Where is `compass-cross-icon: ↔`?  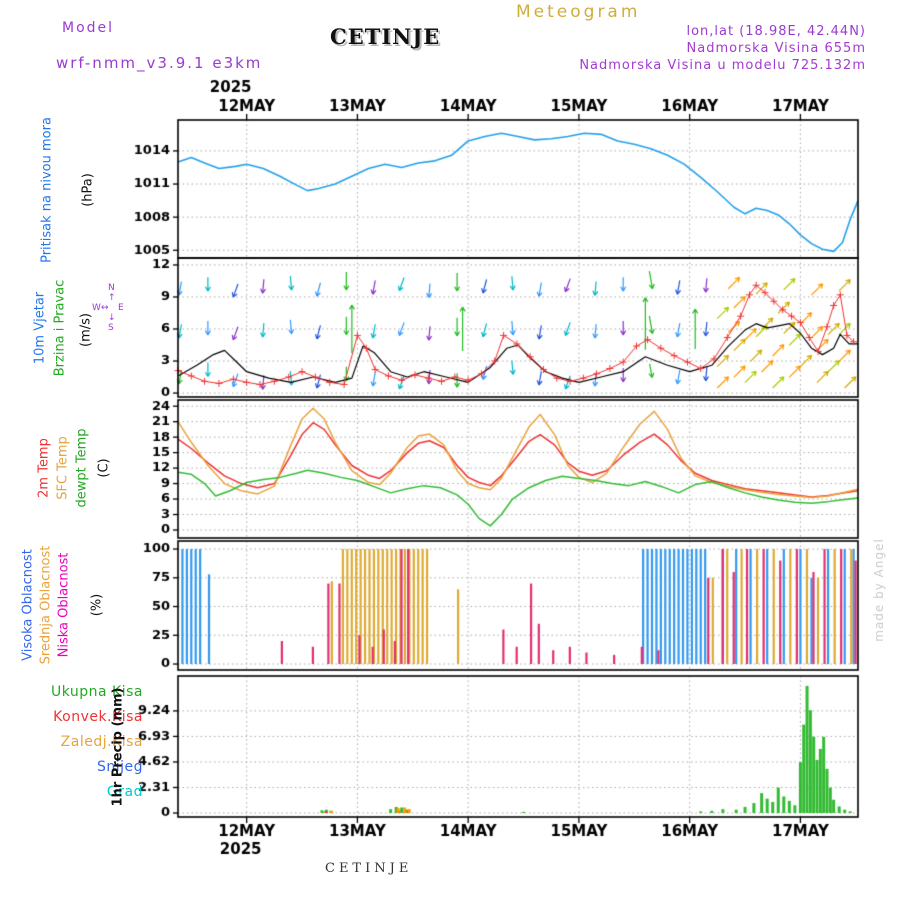
compass-cross-icon: ↔ is located at coordinates (105, 308).